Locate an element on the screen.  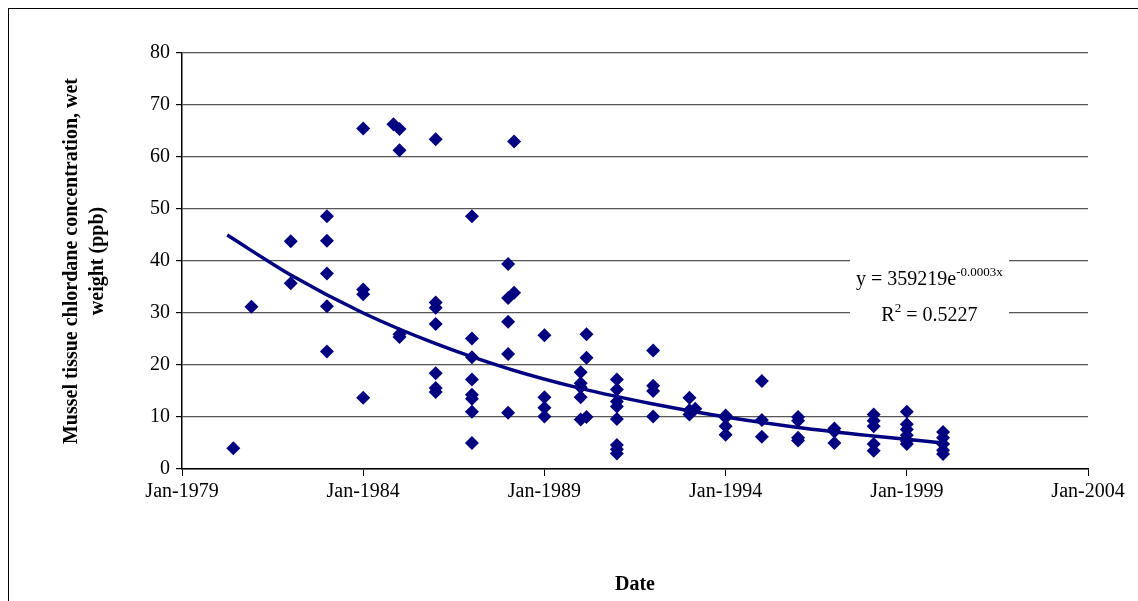
x-tick-label: Jan-1999 is located at coordinates (907, 490).